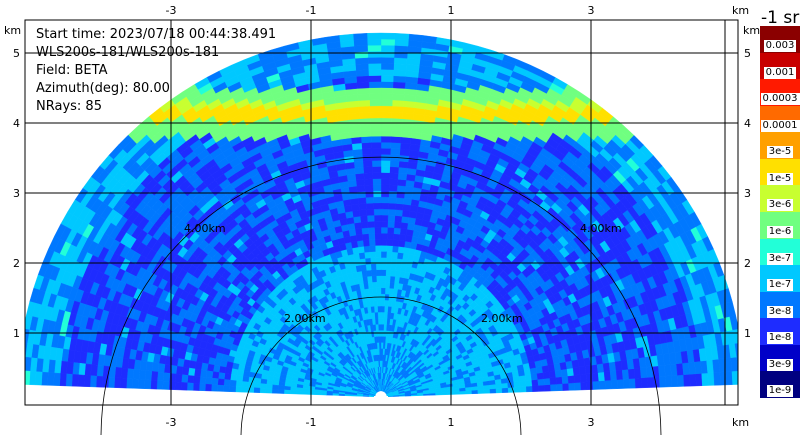  What do you see at coordinates (780, 305) in the screenshot?
I see `colorbar-level: 3e-8` at bounding box center [780, 305].